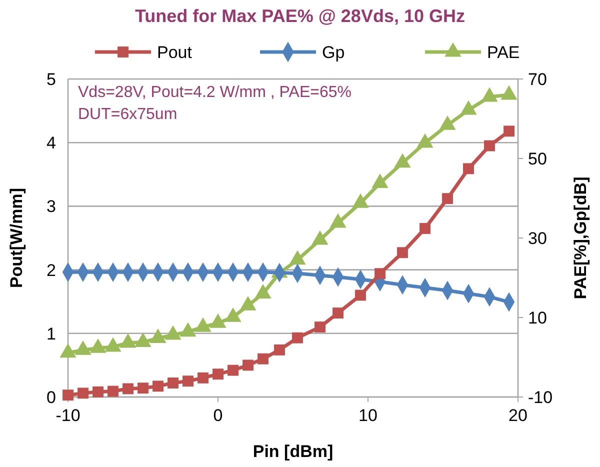 Image resolution: width=600 pixels, height=467 pixels. What do you see at coordinates (300, 16) in the screenshot?
I see `chart-title: Tuned for Max PAE% @ 28Vds, 10 GHz` at bounding box center [300, 16].